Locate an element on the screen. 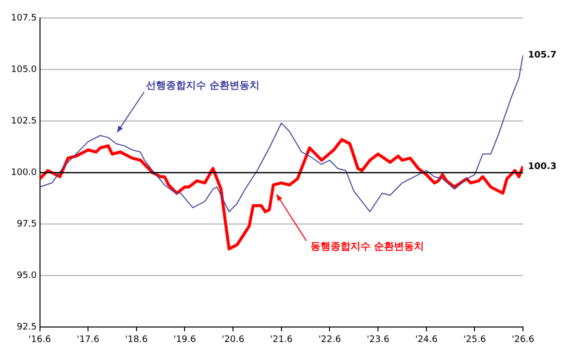 The height and width of the screenshot is (362, 575). y-tick-label: 105.0 is located at coordinates (24, 69).